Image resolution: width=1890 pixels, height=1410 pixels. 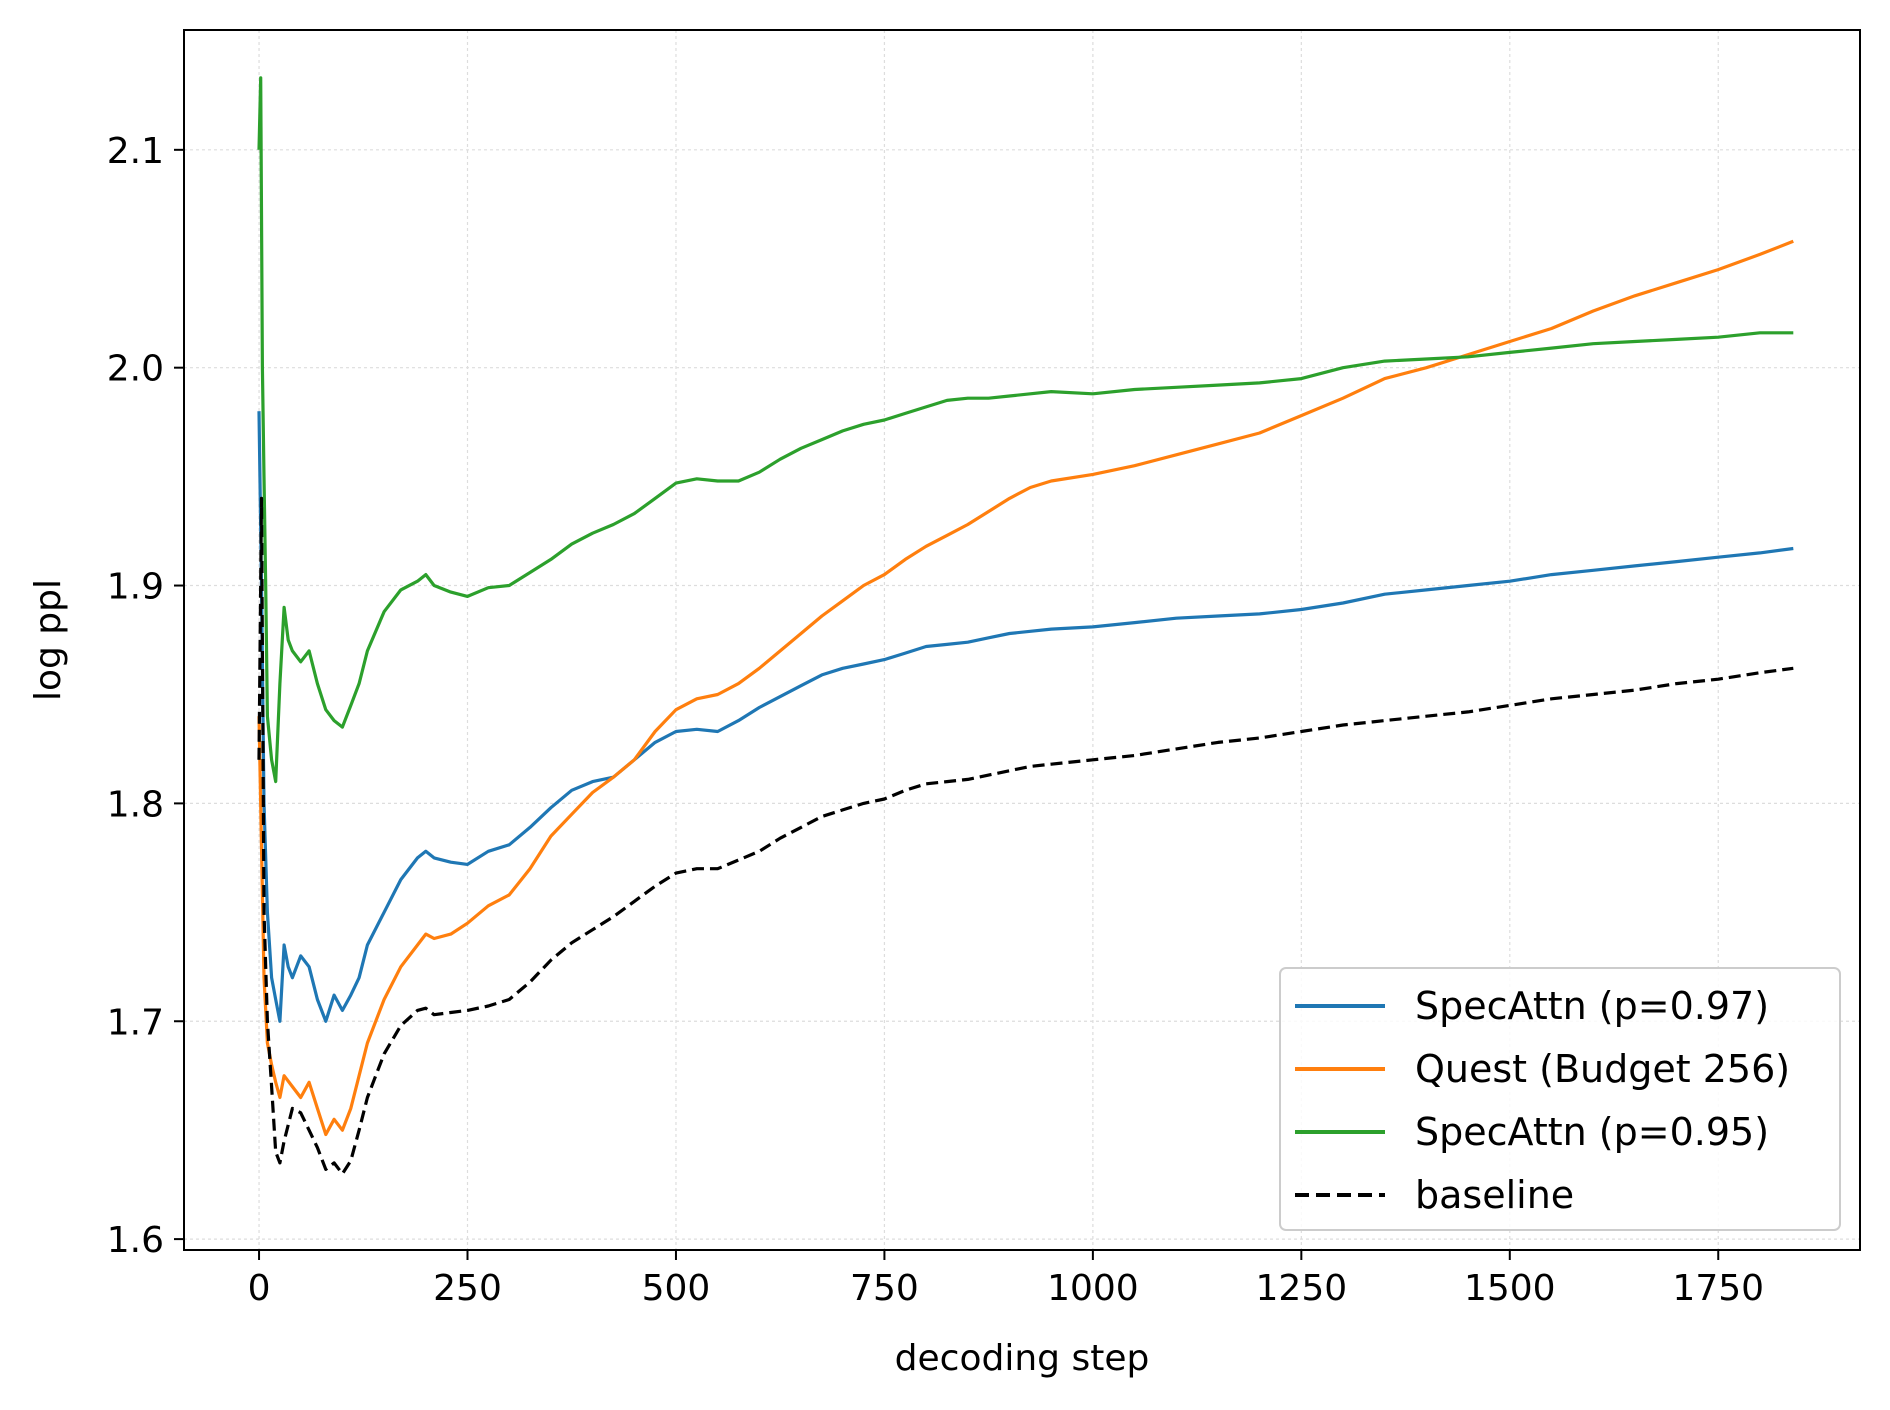 What do you see at coordinates (135, 1240) in the screenshot?
I see `y-tick-label: 1.6` at bounding box center [135, 1240].